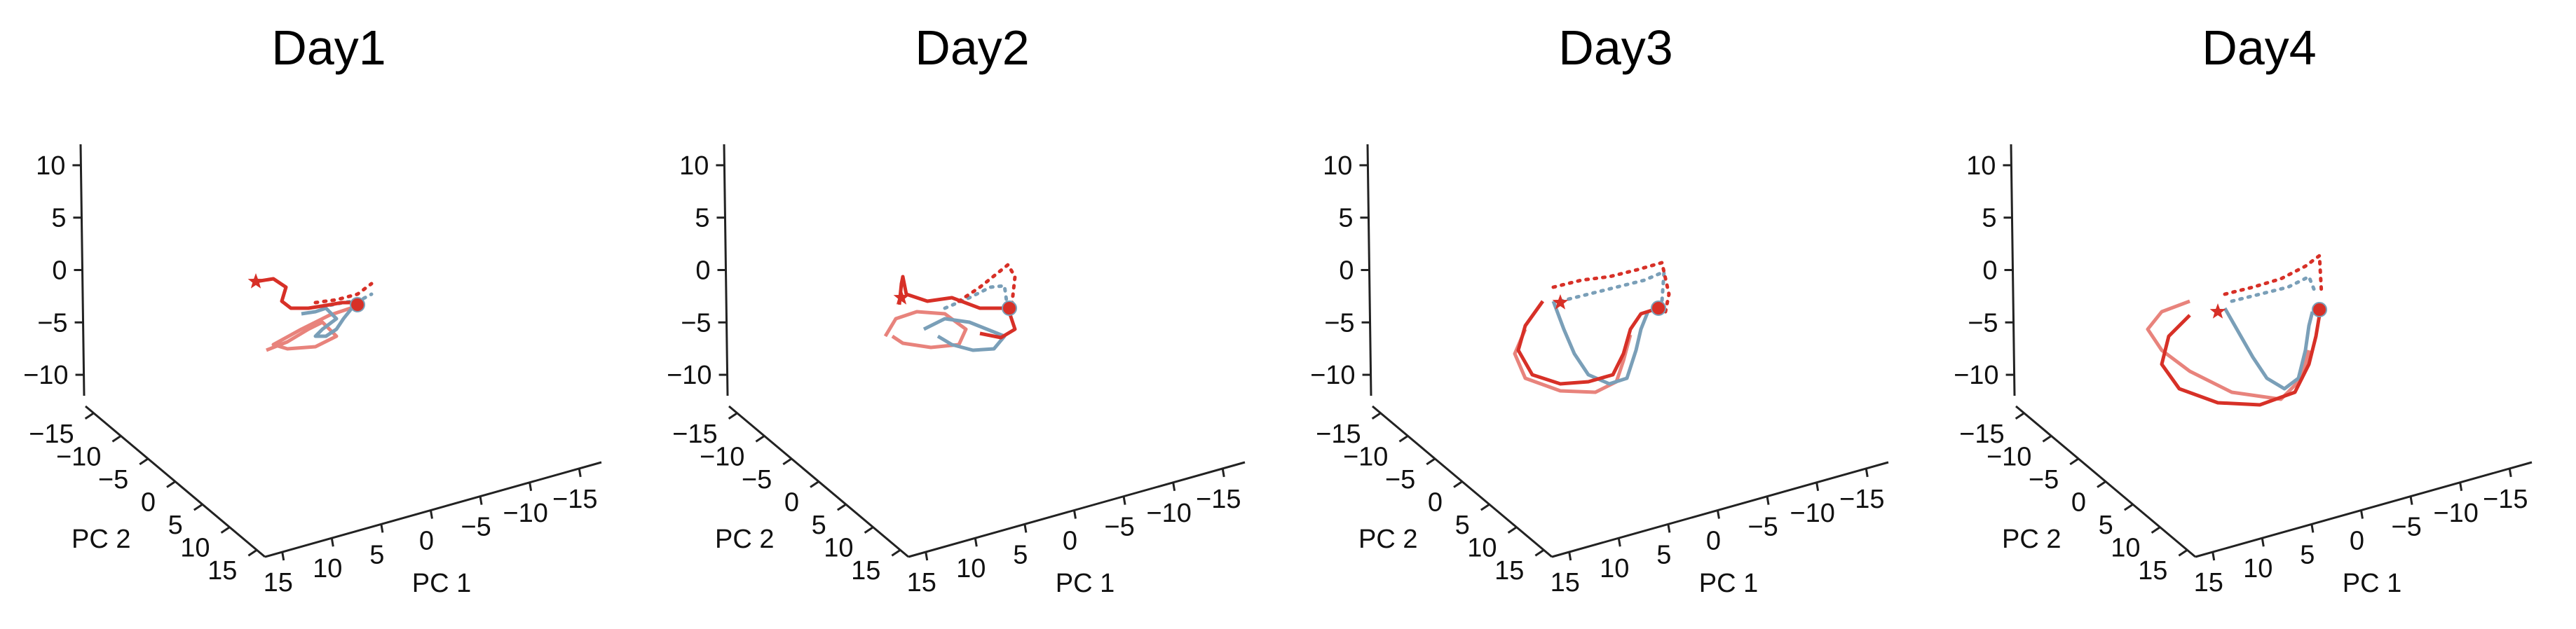 Image resolution: width=2576 pixels, height=629 pixels. Describe the element at coordinates (1983, 323) in the screenshot. I see `z-tick-label: −5` at that location.